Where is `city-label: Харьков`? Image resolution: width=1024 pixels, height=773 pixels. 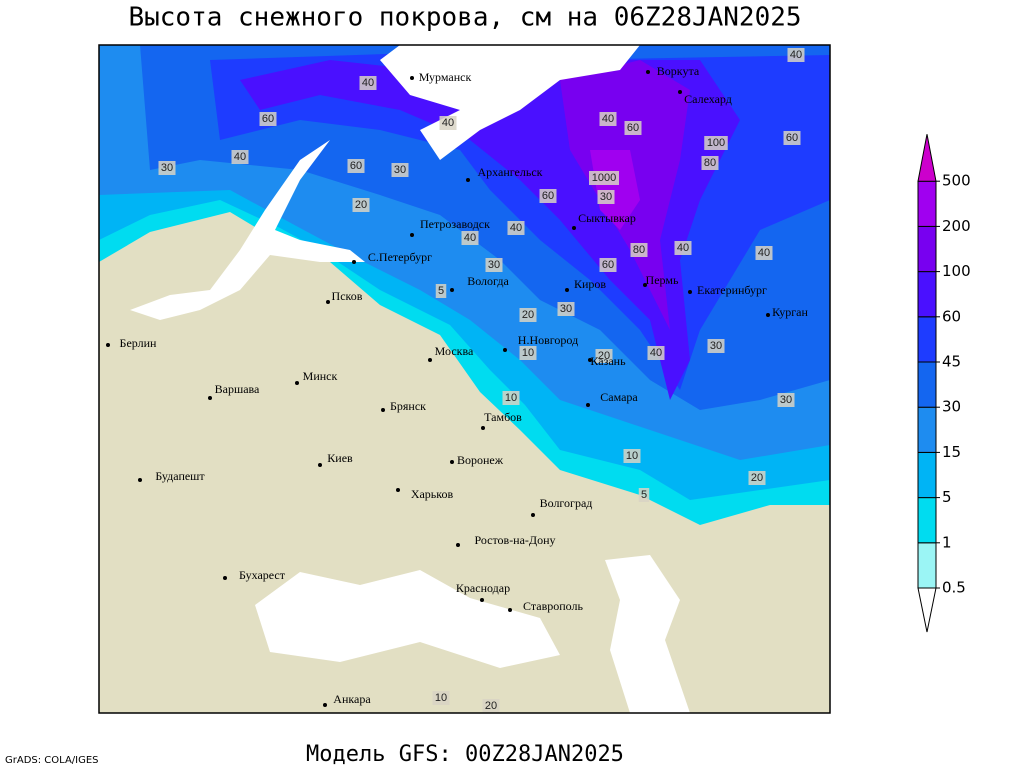
city-label: Харьков is located at coordinates (432, 494).